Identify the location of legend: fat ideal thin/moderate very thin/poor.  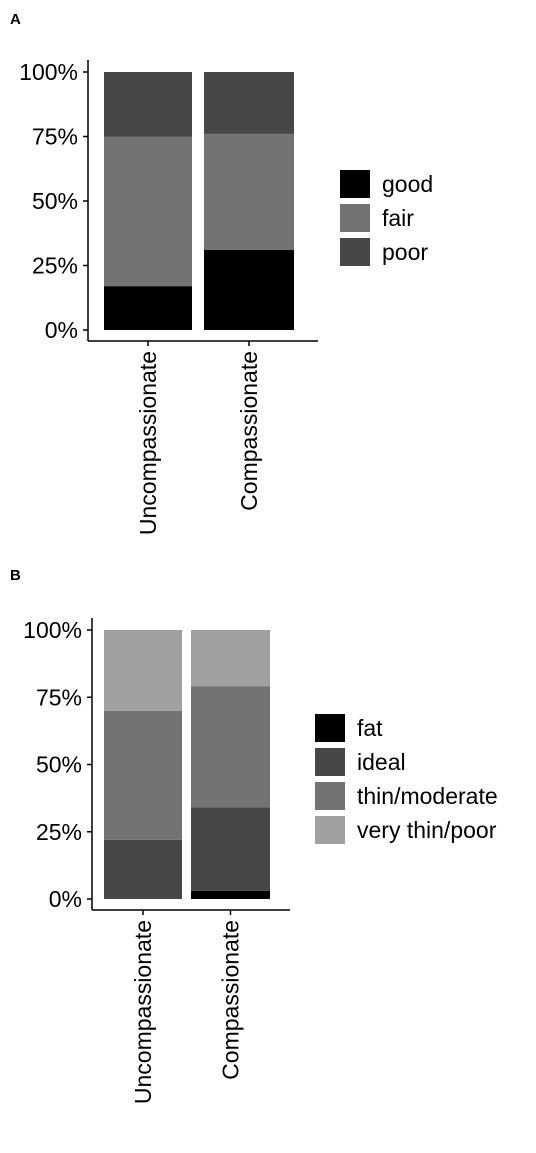
(406, 779).